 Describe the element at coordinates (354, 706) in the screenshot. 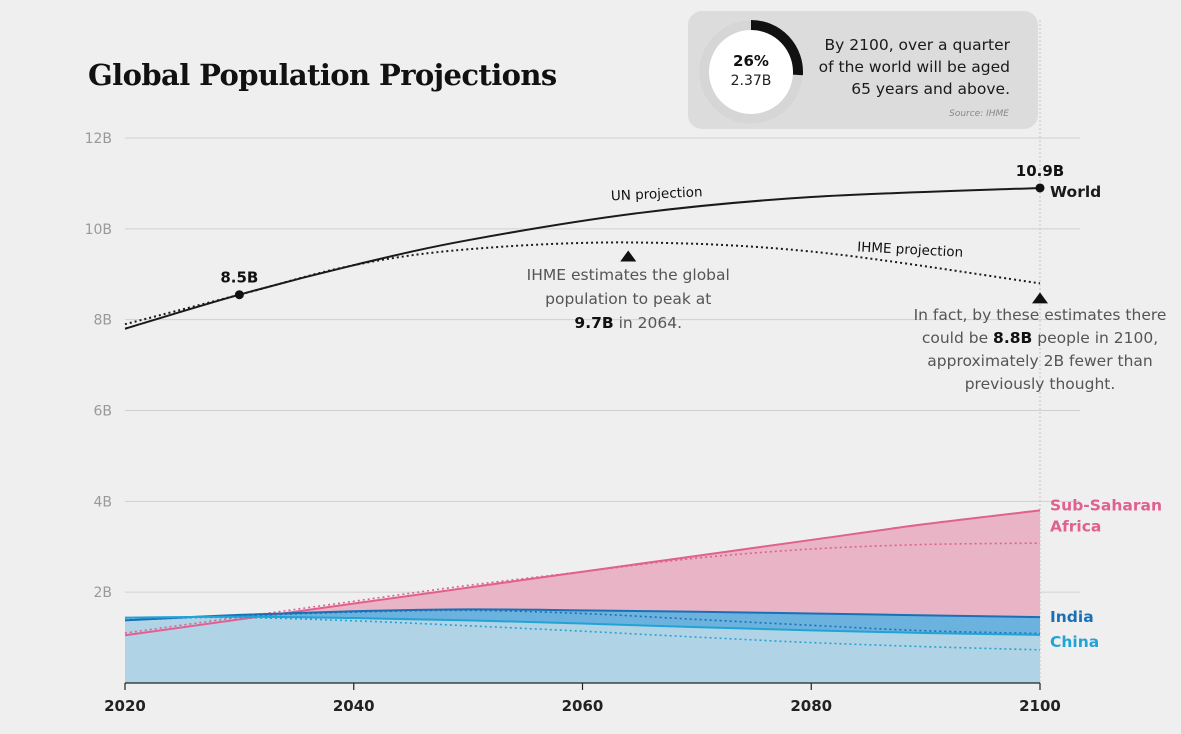

I see `x-tick-label: 2040` at that location.